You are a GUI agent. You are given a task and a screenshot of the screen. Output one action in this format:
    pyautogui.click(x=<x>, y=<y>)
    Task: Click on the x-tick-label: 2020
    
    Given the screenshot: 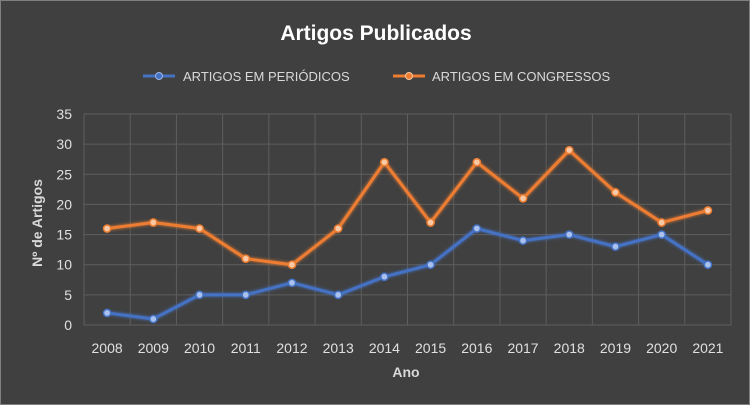 What is the action you would take?
    pyautogui.click(x=661, y=348)
    